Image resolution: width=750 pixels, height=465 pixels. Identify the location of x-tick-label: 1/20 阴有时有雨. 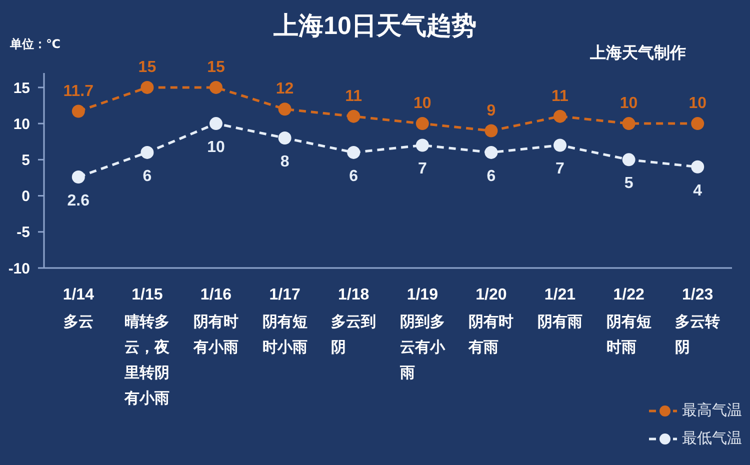
(491, 321).